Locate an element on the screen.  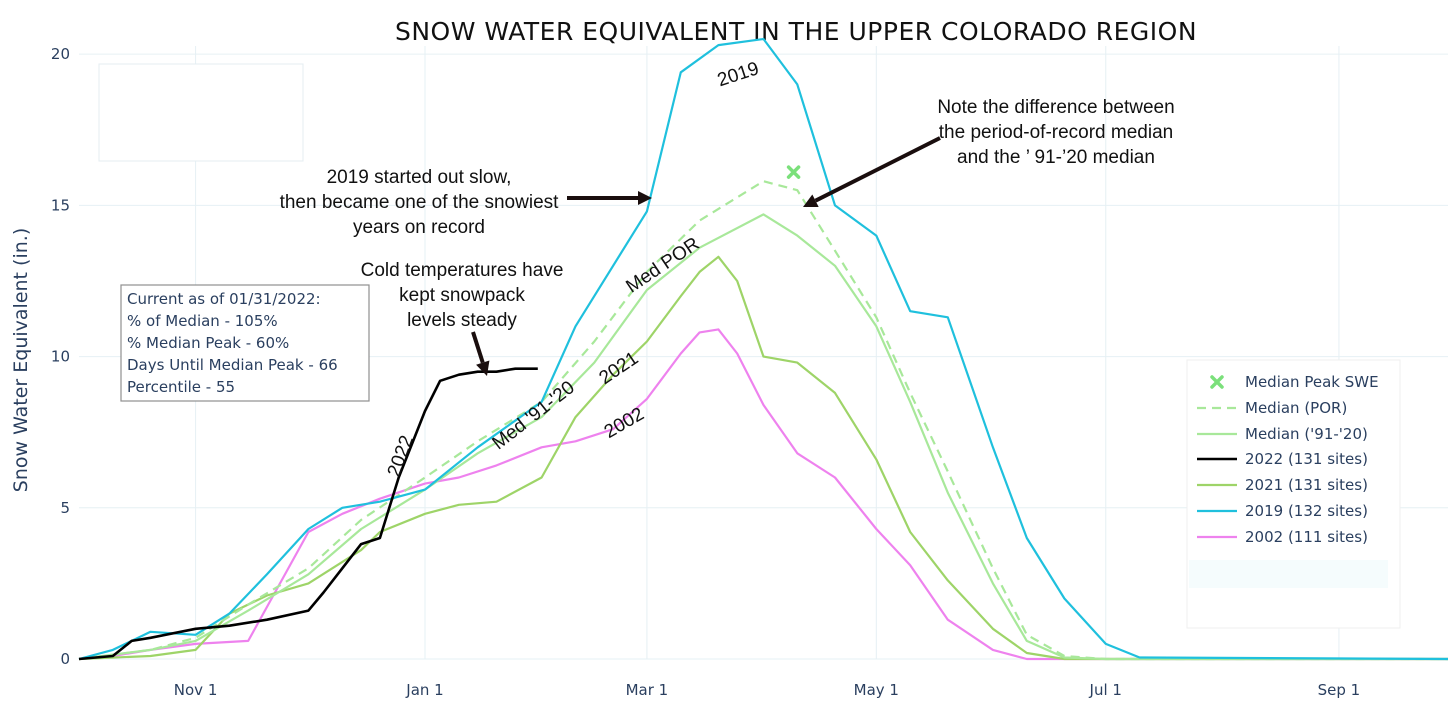
legend-label: Median (POR) is located at coordinates (1296, 408).